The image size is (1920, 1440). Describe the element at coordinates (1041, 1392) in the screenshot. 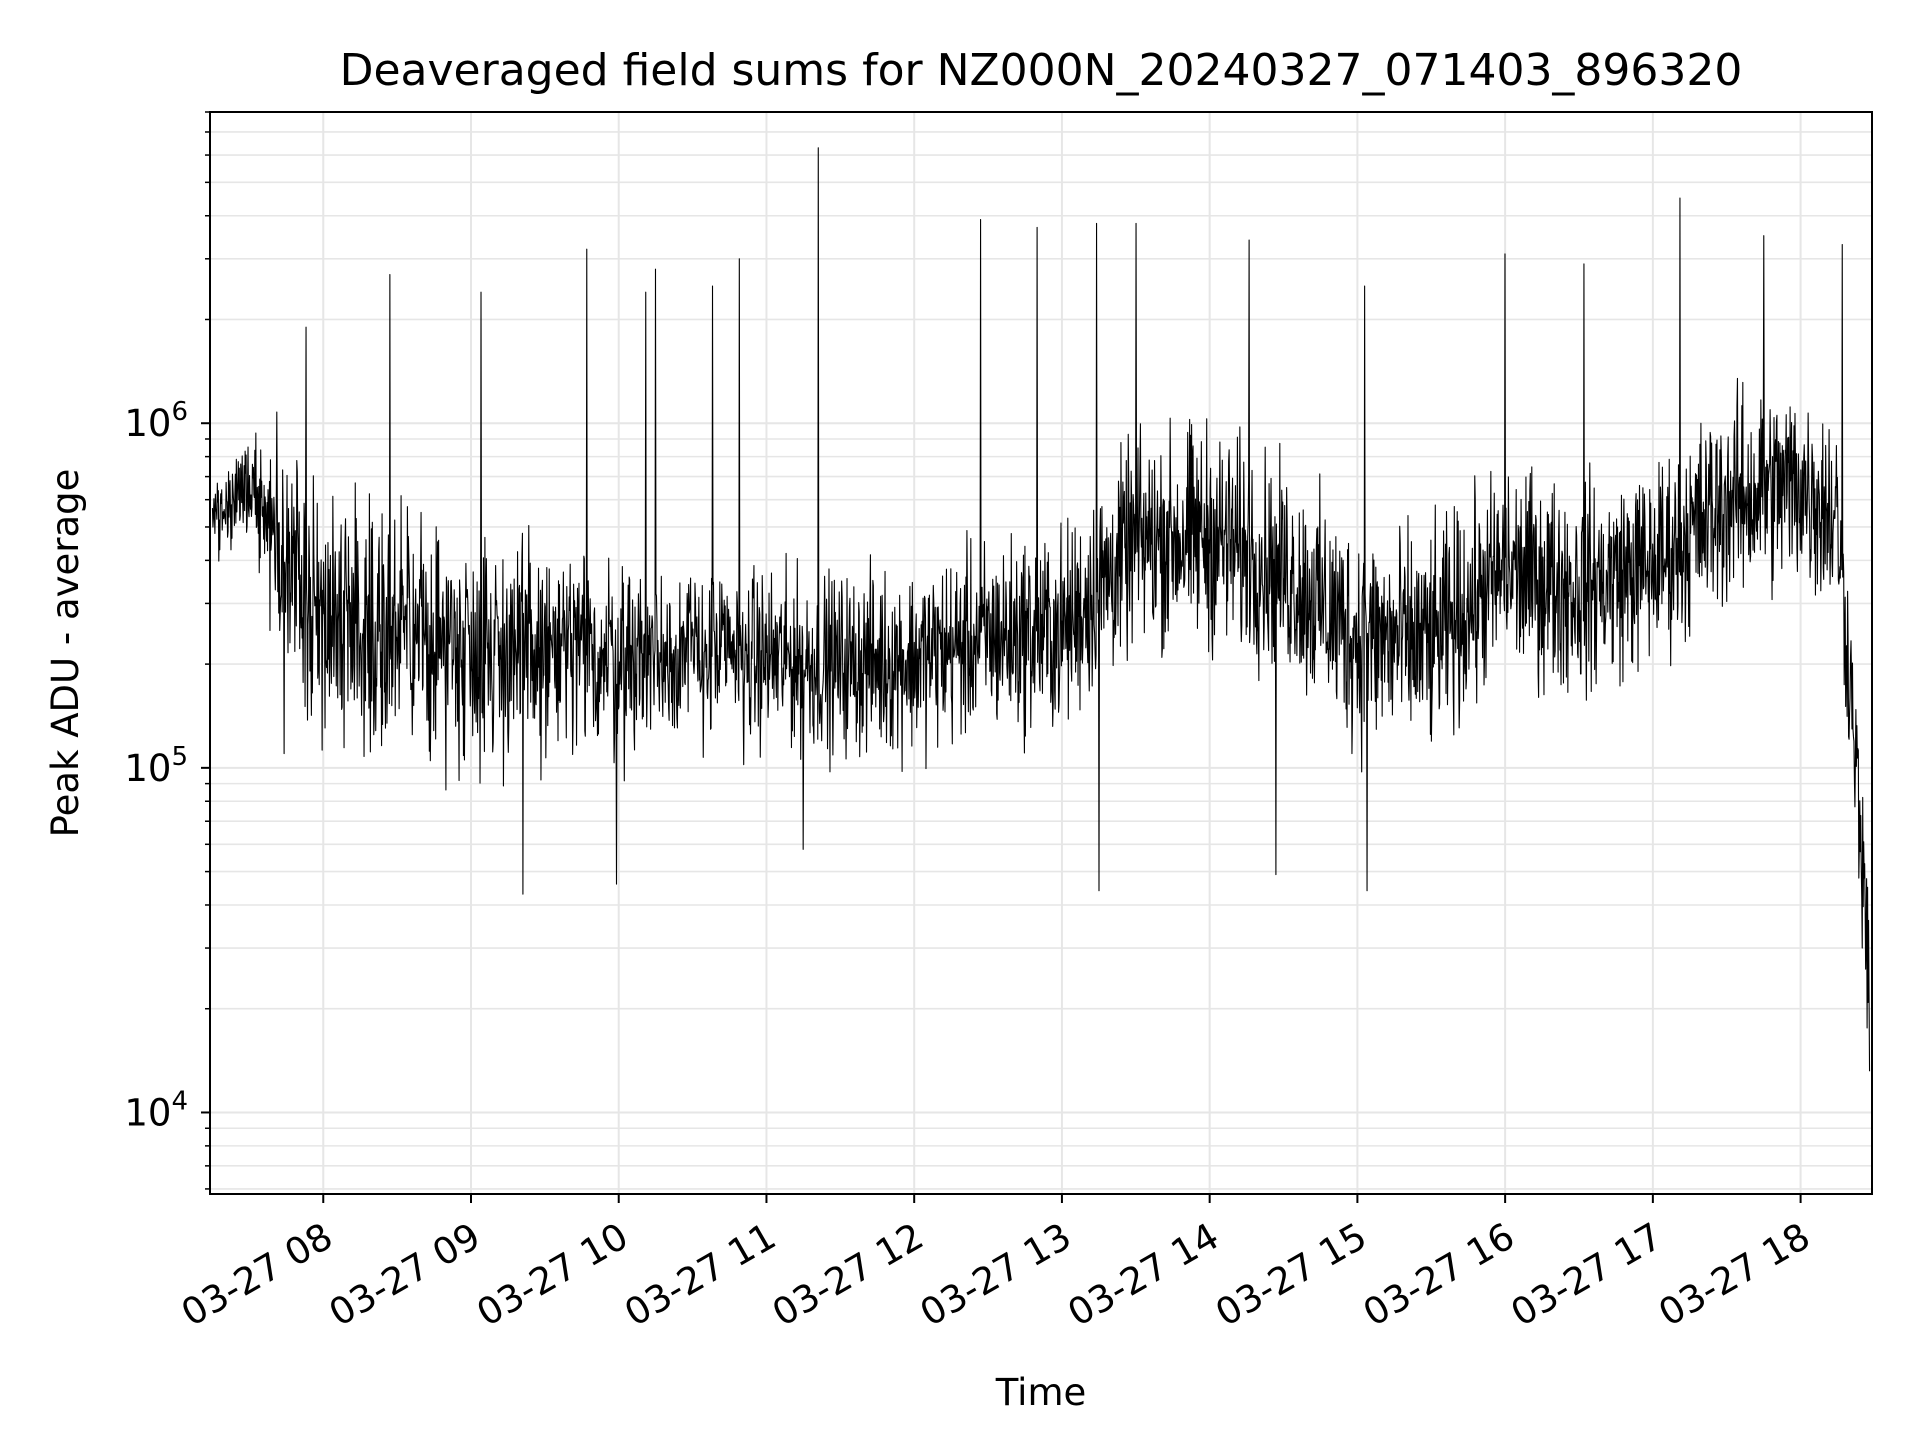

I see `x-axis-label: Time` at that location.